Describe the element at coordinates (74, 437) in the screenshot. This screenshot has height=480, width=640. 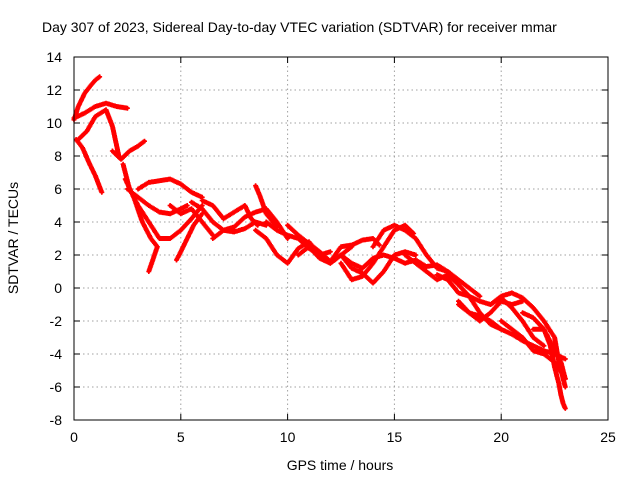
I see `x-tick-label: 0` at that location.